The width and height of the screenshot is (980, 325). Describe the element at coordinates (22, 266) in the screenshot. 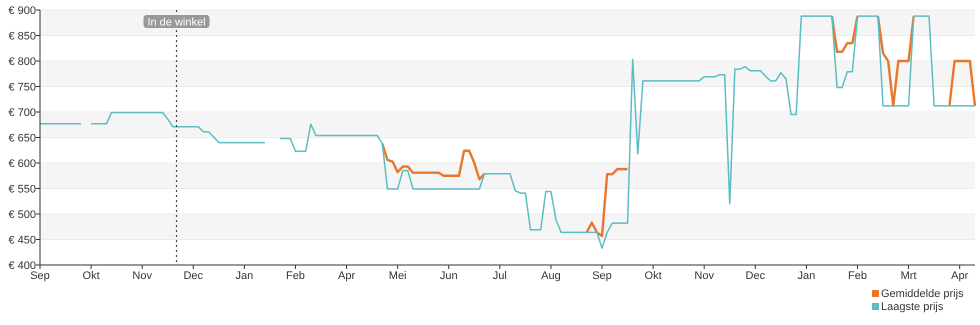

I see `y-tick-label: € 400` at that location.